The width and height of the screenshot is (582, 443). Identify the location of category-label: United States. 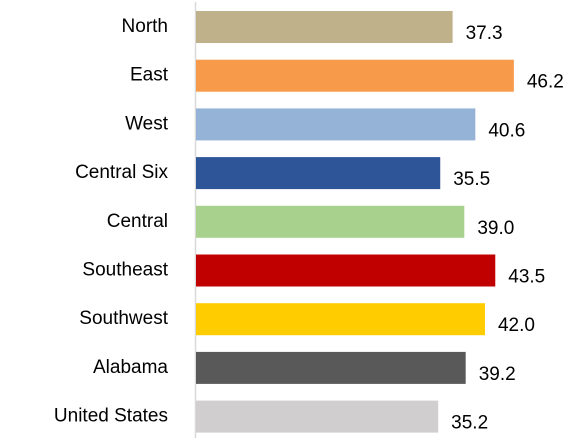
(111, 416).